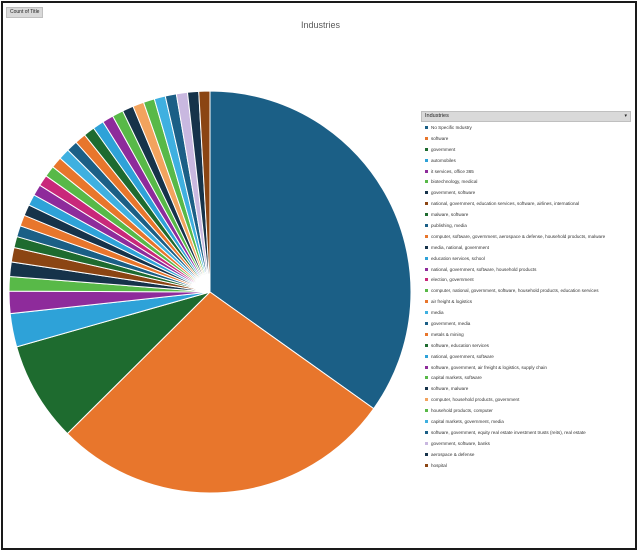  What do you see at coordinates (439, 465) in the screenshot?
I see `legend-label: hospital` at bounding box center [439, 465].